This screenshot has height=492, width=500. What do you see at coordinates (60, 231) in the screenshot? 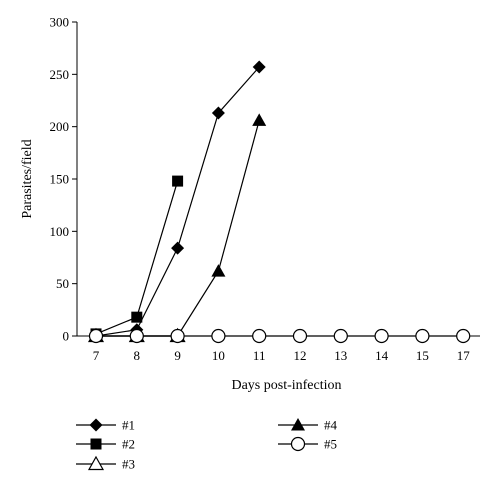
I see `y-tick-label: 100` at bounding box center [60, 231].